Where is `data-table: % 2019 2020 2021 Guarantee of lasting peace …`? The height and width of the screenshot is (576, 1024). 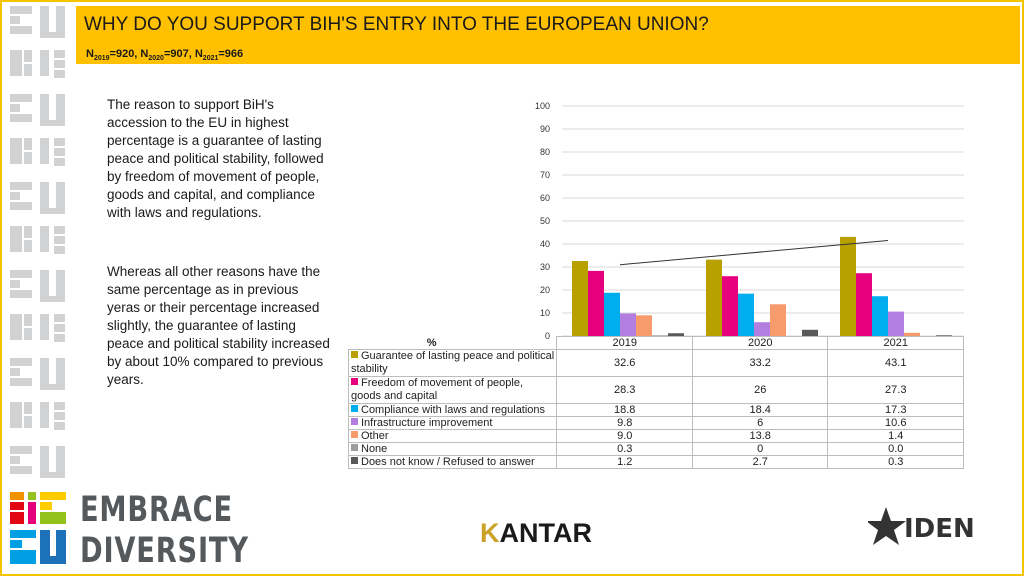
data-table: % 2019 2020 2021 Guarantee of lasting peace … is located at coordinates (655, 402).